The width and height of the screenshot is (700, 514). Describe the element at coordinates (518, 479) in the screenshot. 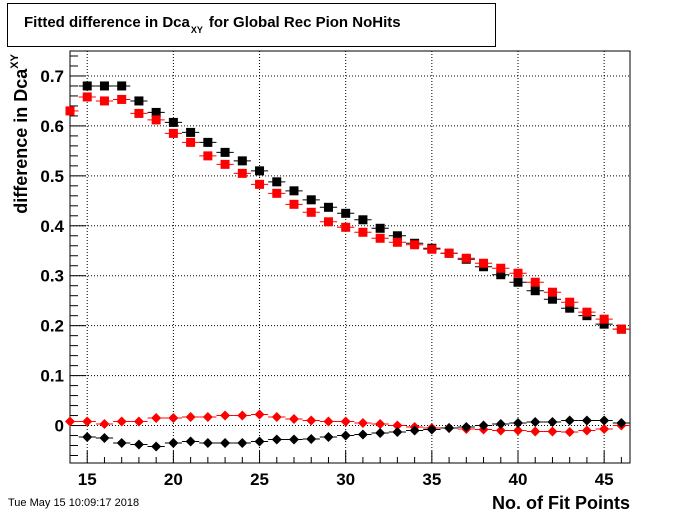

I see `x-tick-label: 40` at that location.